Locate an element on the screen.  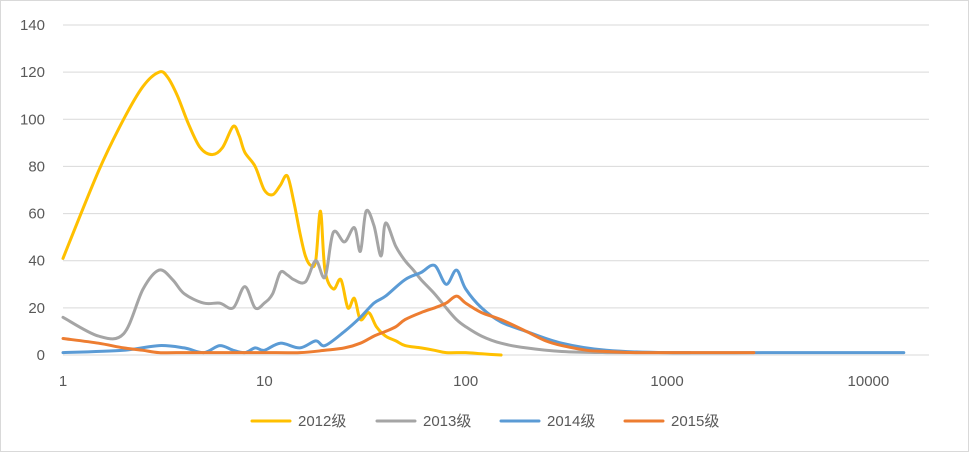
y-tick-label: 60 is located at coordinates (36, 214).